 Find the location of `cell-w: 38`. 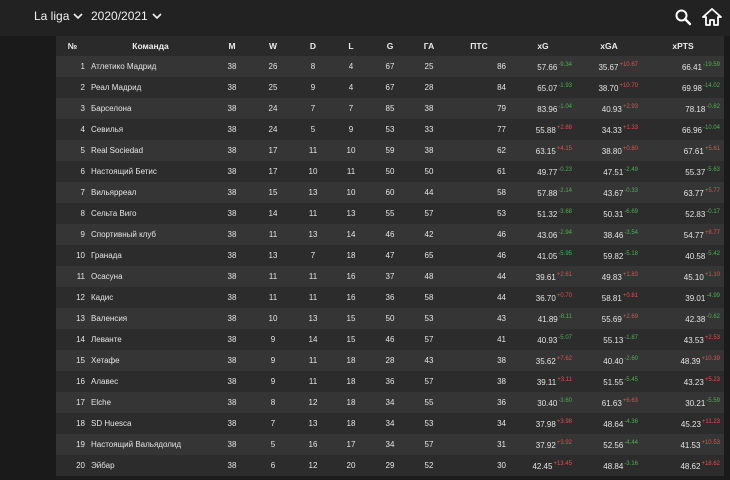

cell-w: 38 is located at coordinates (232, 66).